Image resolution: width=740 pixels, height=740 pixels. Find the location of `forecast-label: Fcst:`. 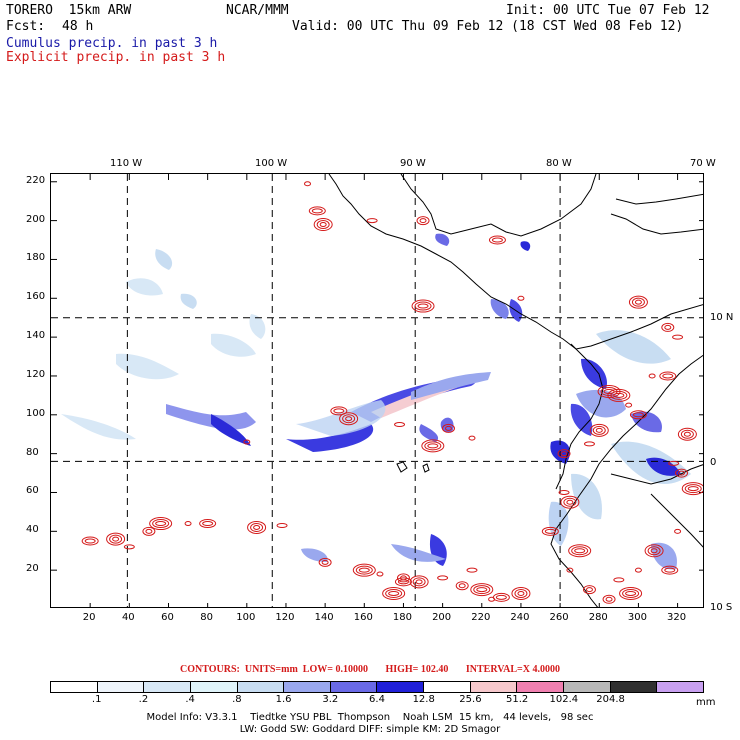

forecast-label: Fcst: is located at coordinates (26, 26).